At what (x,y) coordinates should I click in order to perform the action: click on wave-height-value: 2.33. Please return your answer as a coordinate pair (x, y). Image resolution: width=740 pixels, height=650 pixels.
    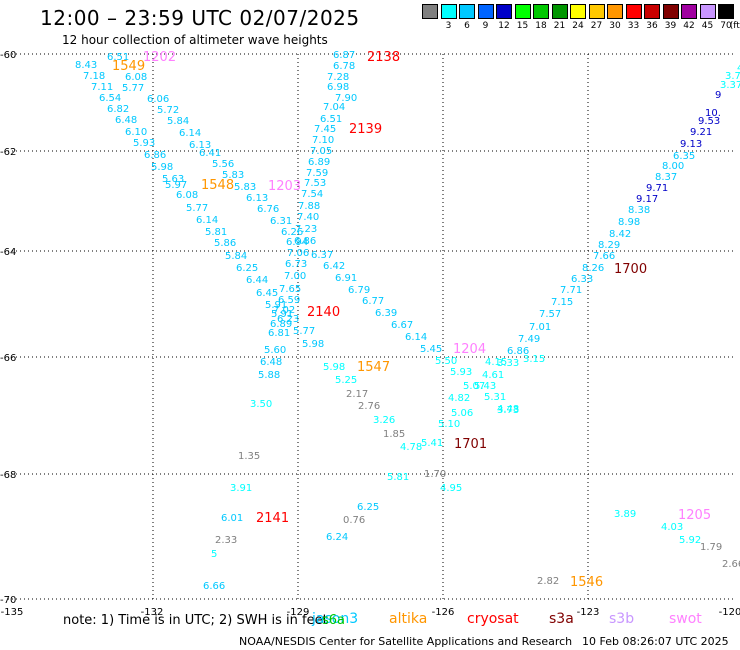
    Looking at the image, I should click on (226, 540).